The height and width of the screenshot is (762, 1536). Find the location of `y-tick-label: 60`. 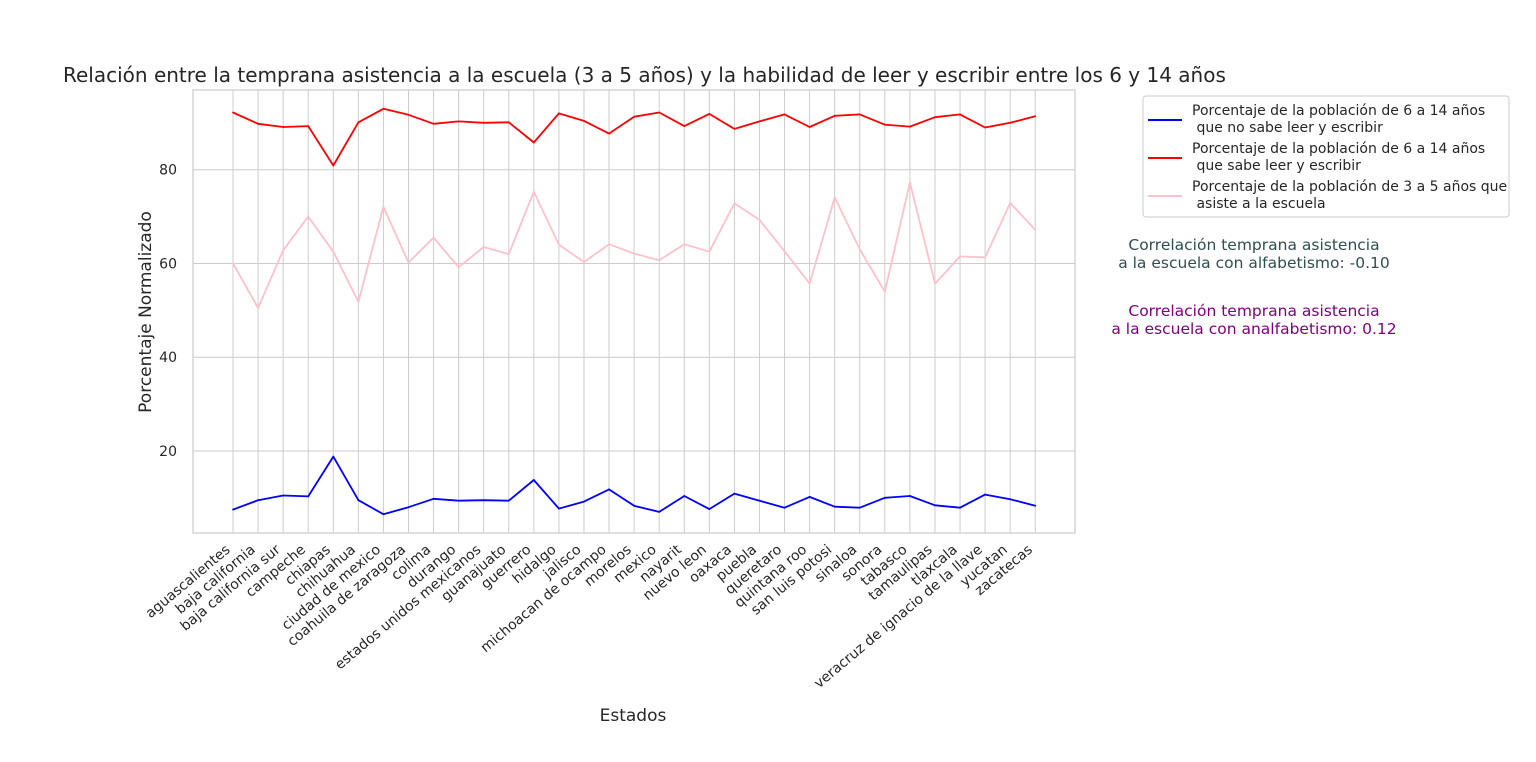

y-tick-label: 60 is located at coordinates (168, 264).